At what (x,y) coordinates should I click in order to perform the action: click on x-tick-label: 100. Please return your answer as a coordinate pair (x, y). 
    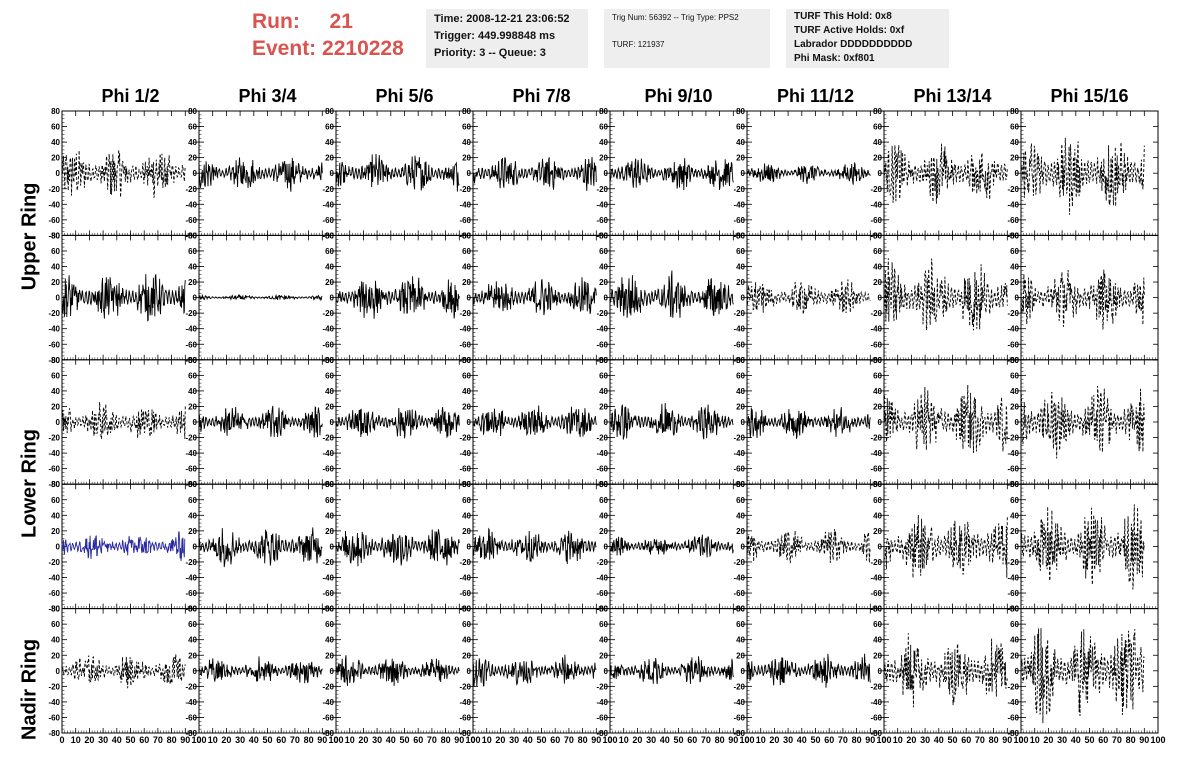
    Looking at the image, I should click on (335, 740).